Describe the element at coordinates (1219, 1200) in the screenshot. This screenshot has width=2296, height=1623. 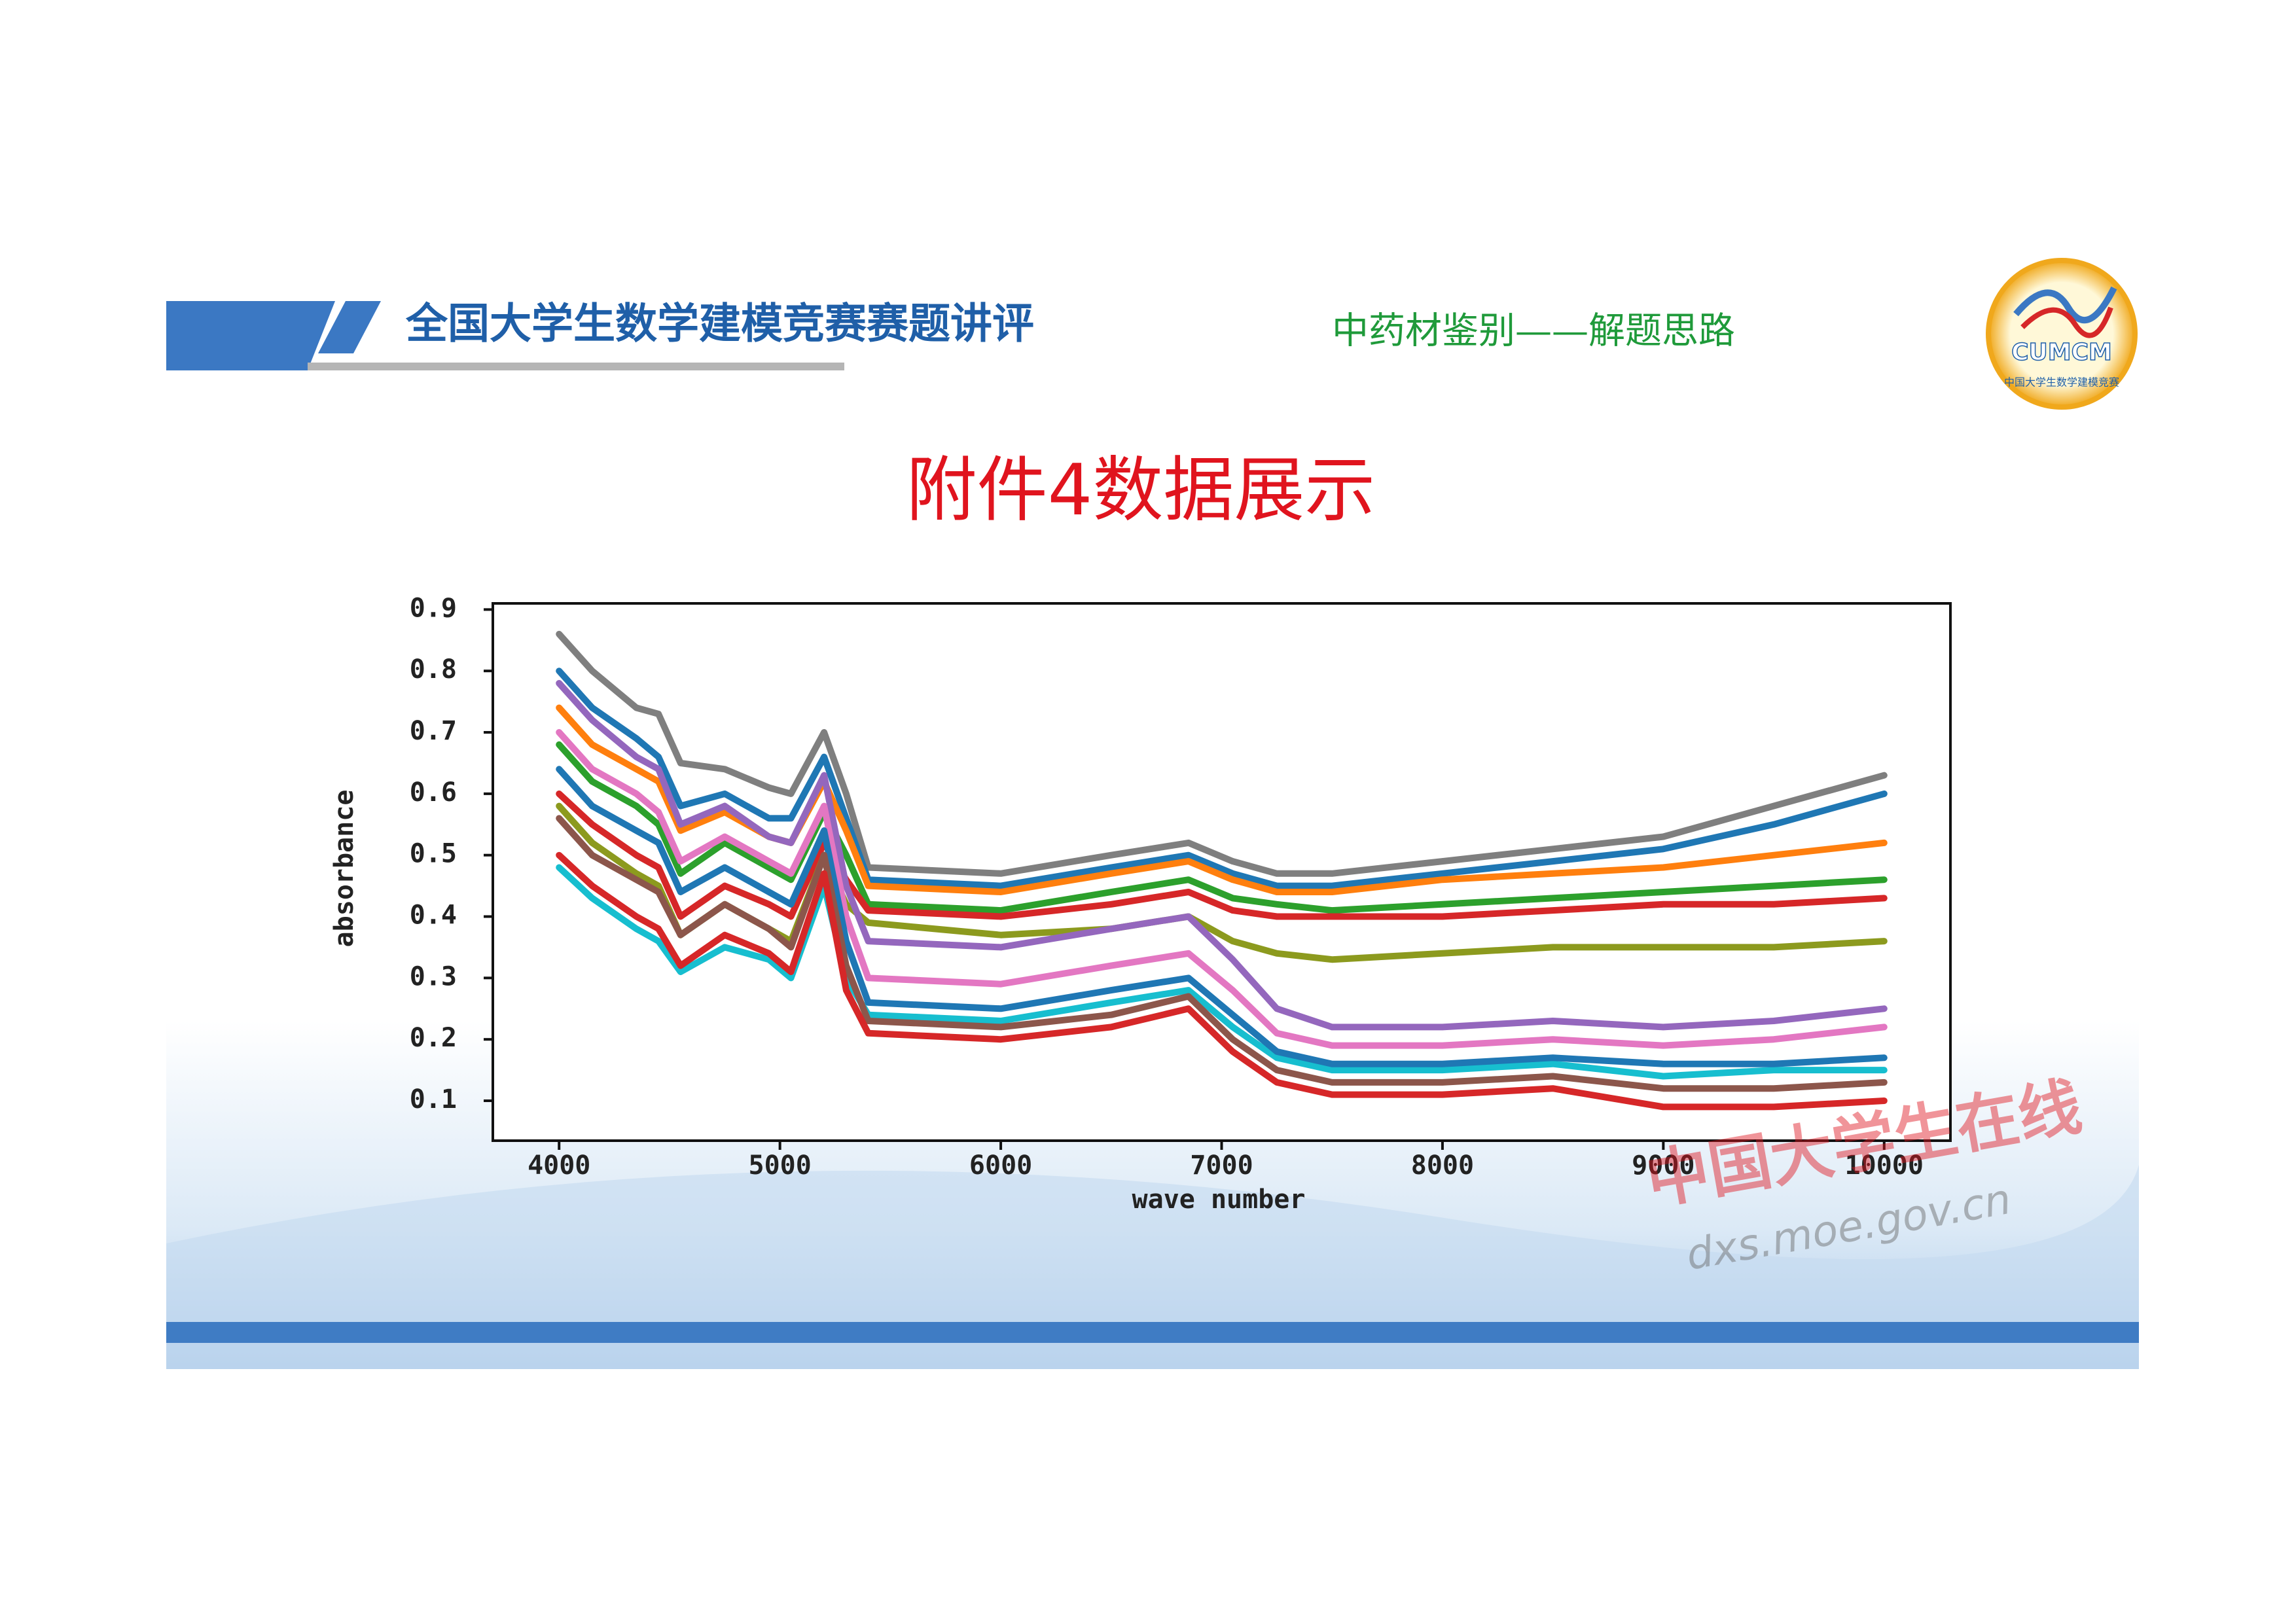
I see `x-axis-label: wave number` at that location.